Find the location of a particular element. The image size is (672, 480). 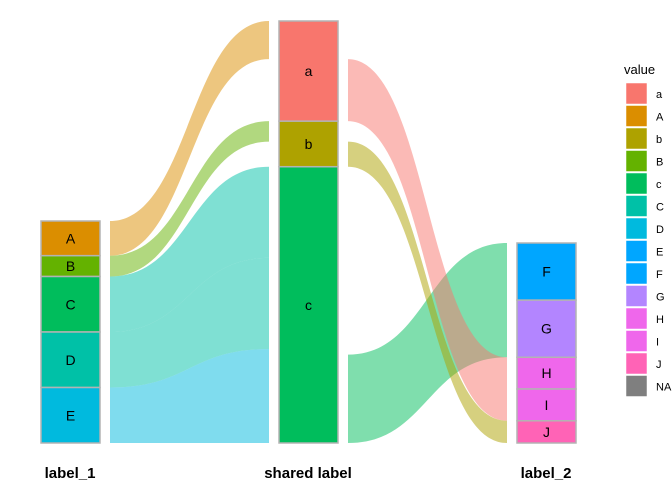

stratum-label-H: H is located at coordinates (546, 373).